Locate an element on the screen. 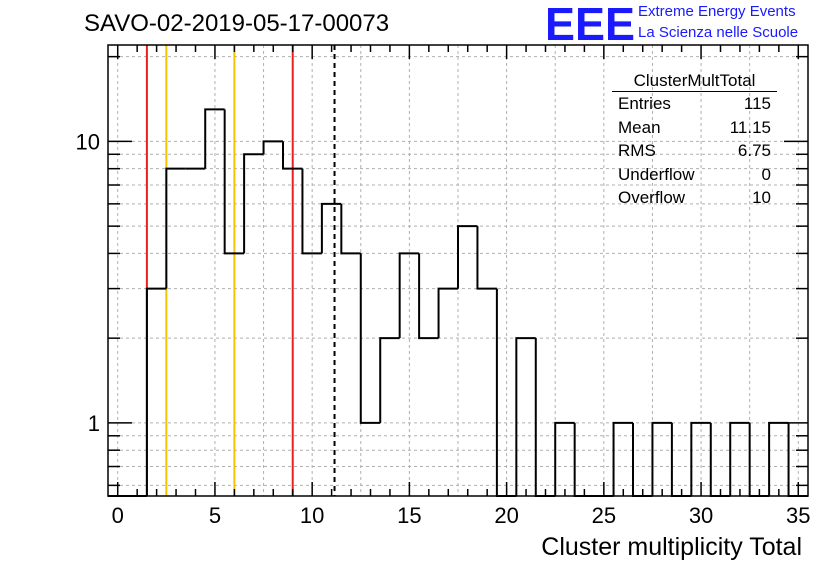 Image resolution: width=836 pixels, height=572 pixels. eee-logo: EEE is located at coordinates (590, 22).